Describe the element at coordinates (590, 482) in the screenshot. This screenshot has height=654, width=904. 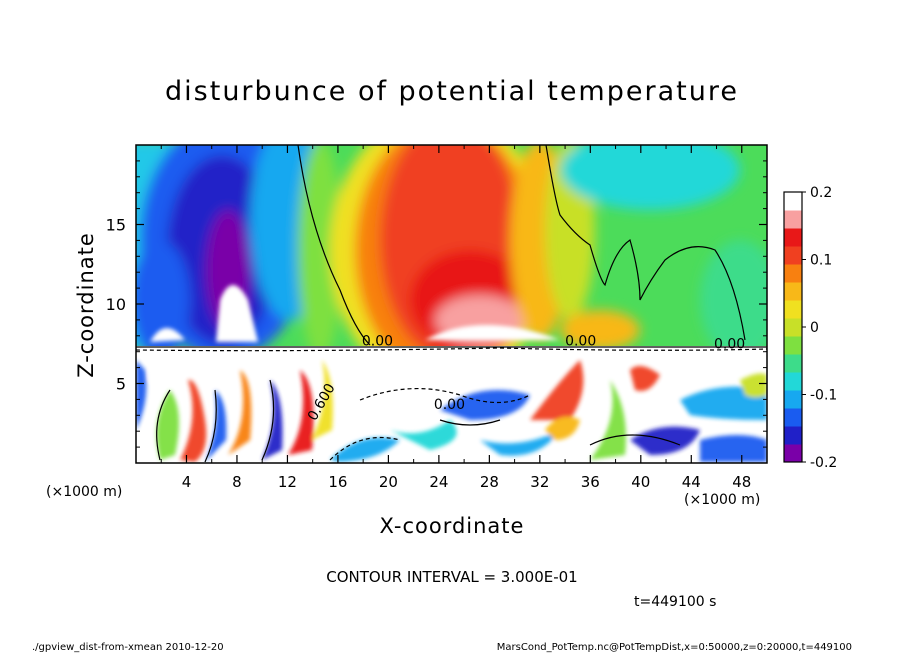
I see `x-tick-label: 36` at that location.